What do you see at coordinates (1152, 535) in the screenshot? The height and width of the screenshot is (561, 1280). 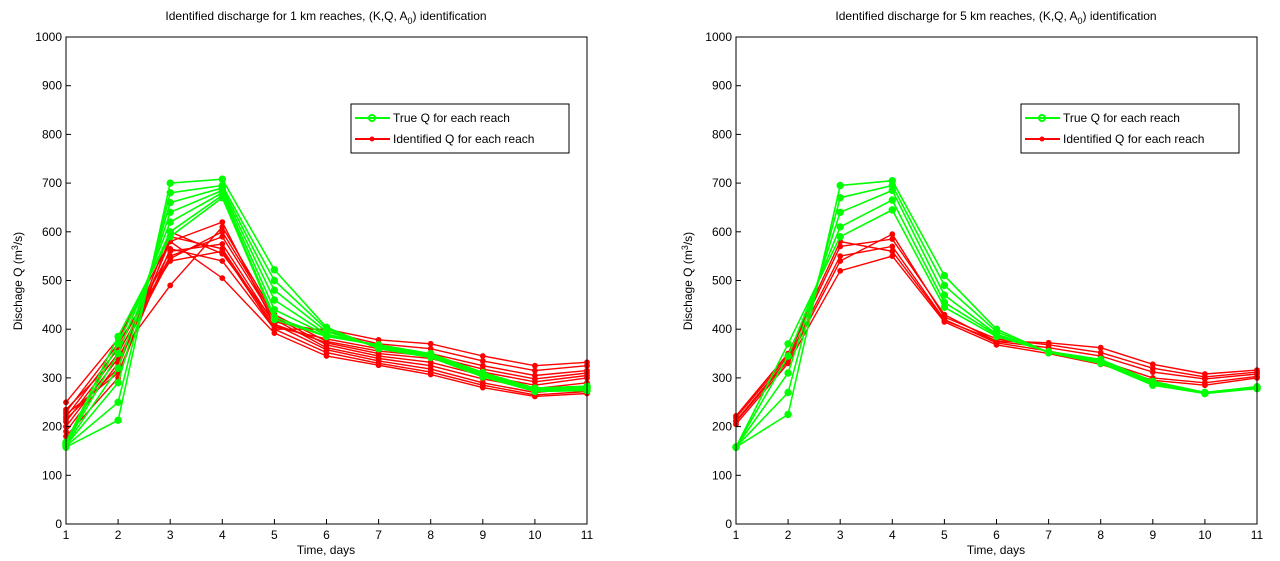 I see `x-tick-label: 9` at bounding box center [1152, 535].